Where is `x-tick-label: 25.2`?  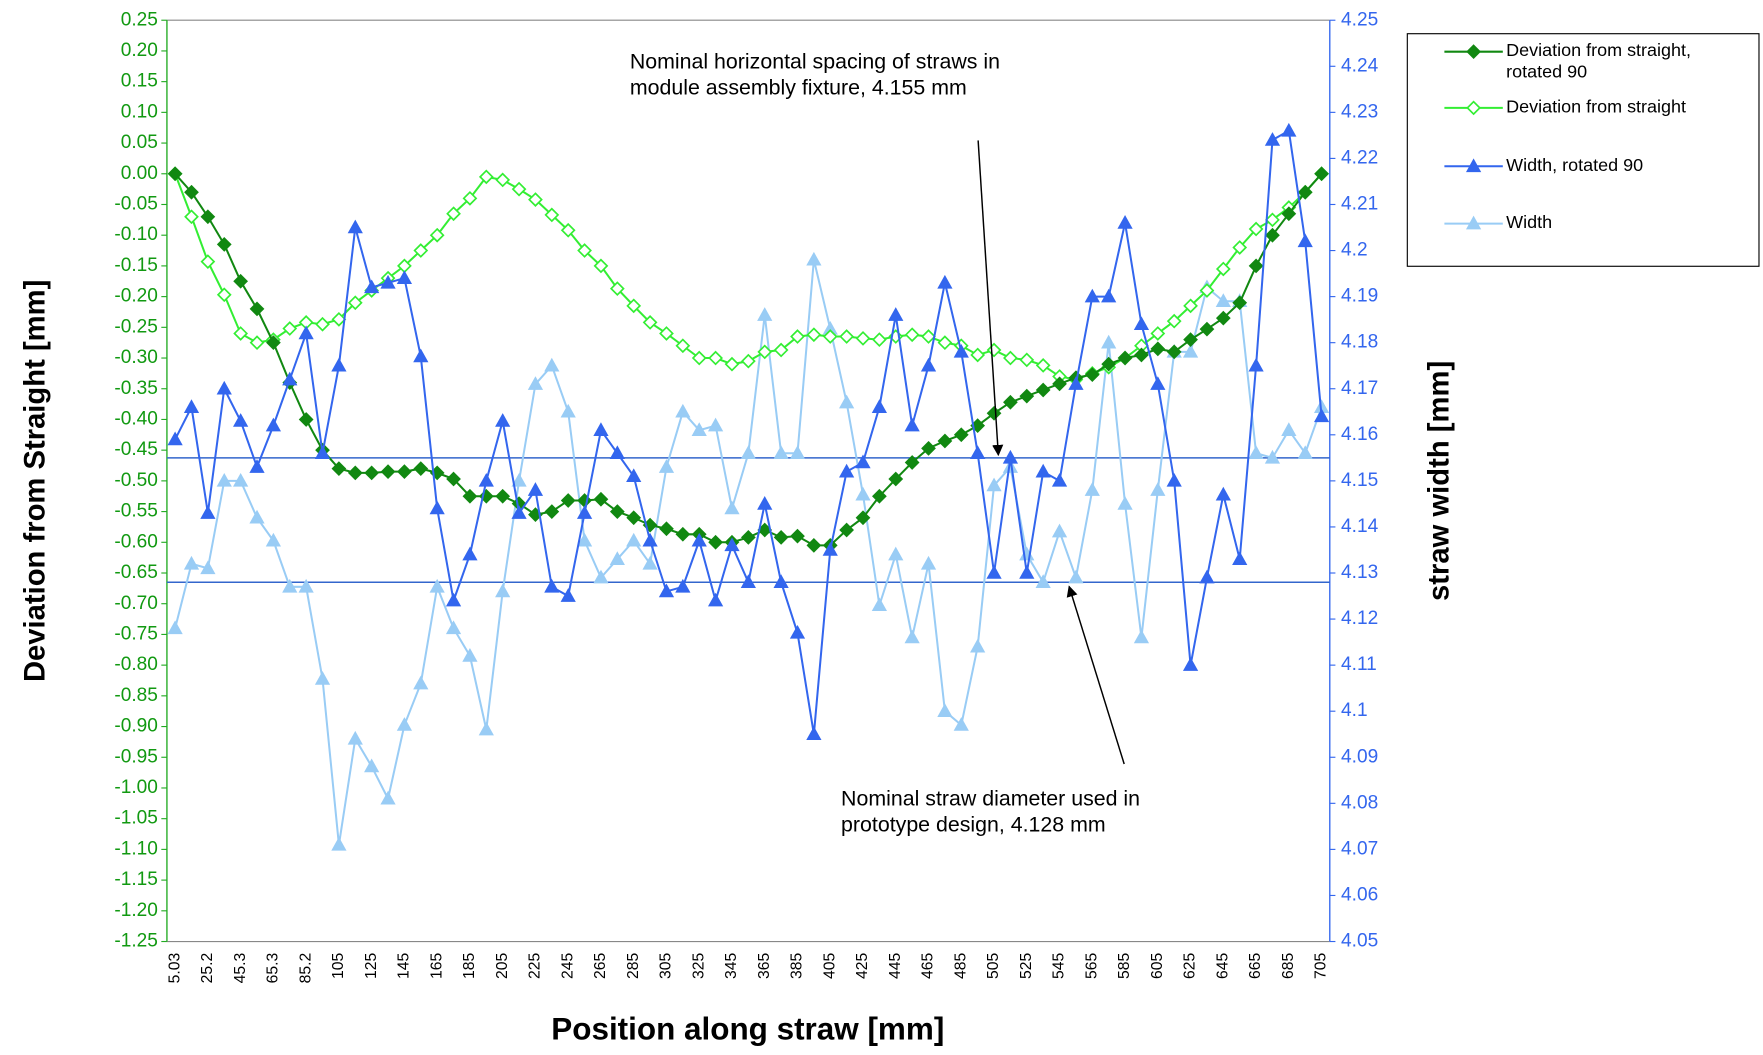
x-tick-label: 25.2 is located at coordinates (207, 968).